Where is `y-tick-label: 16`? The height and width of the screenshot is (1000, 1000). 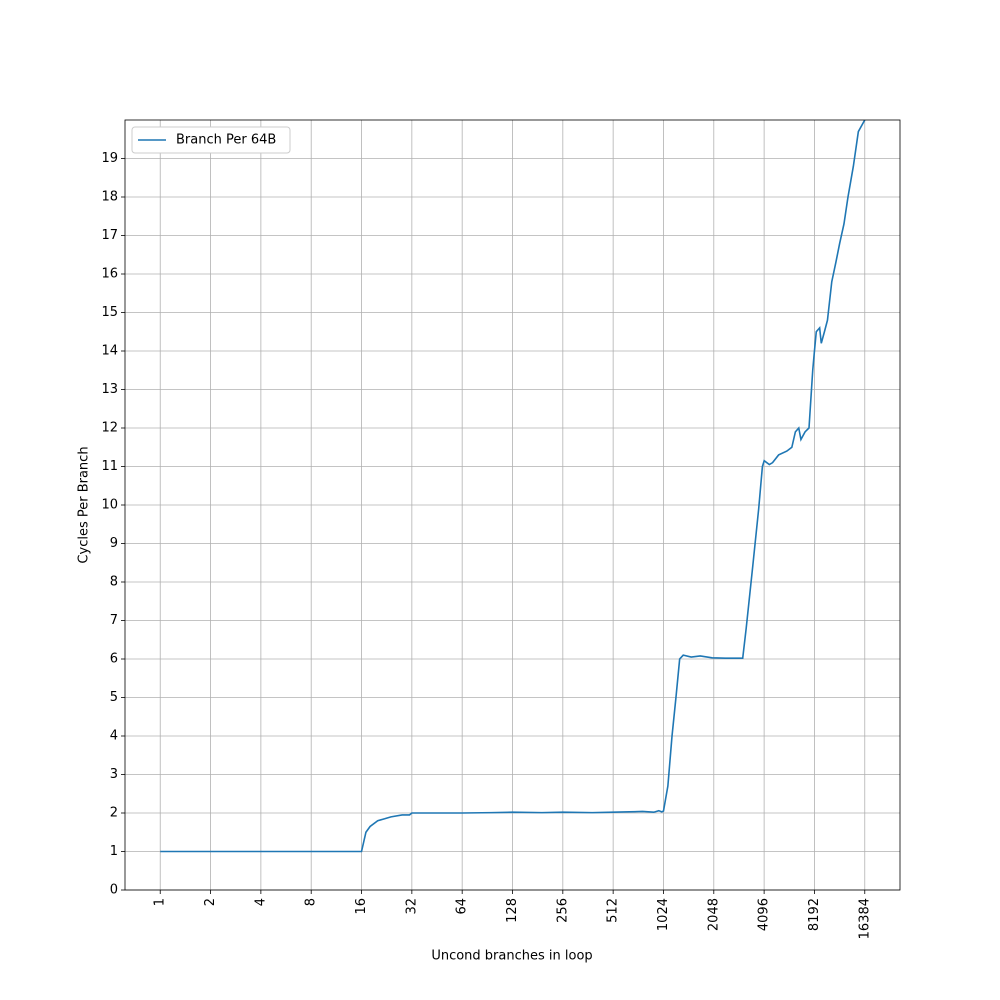
y-tick-label: 16 is located at coordinates (109, 274).